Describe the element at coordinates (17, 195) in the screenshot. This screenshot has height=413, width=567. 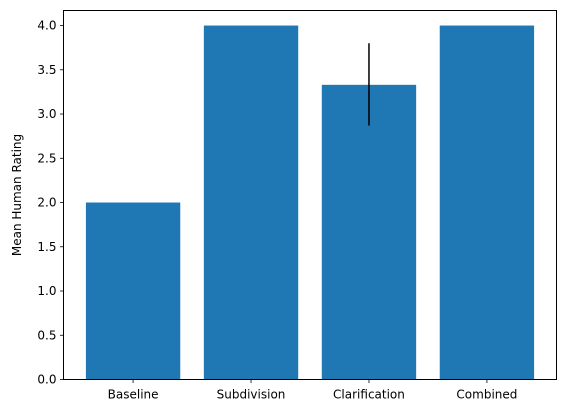
I see `y-axis-label: Mean Human Rating` at that location.